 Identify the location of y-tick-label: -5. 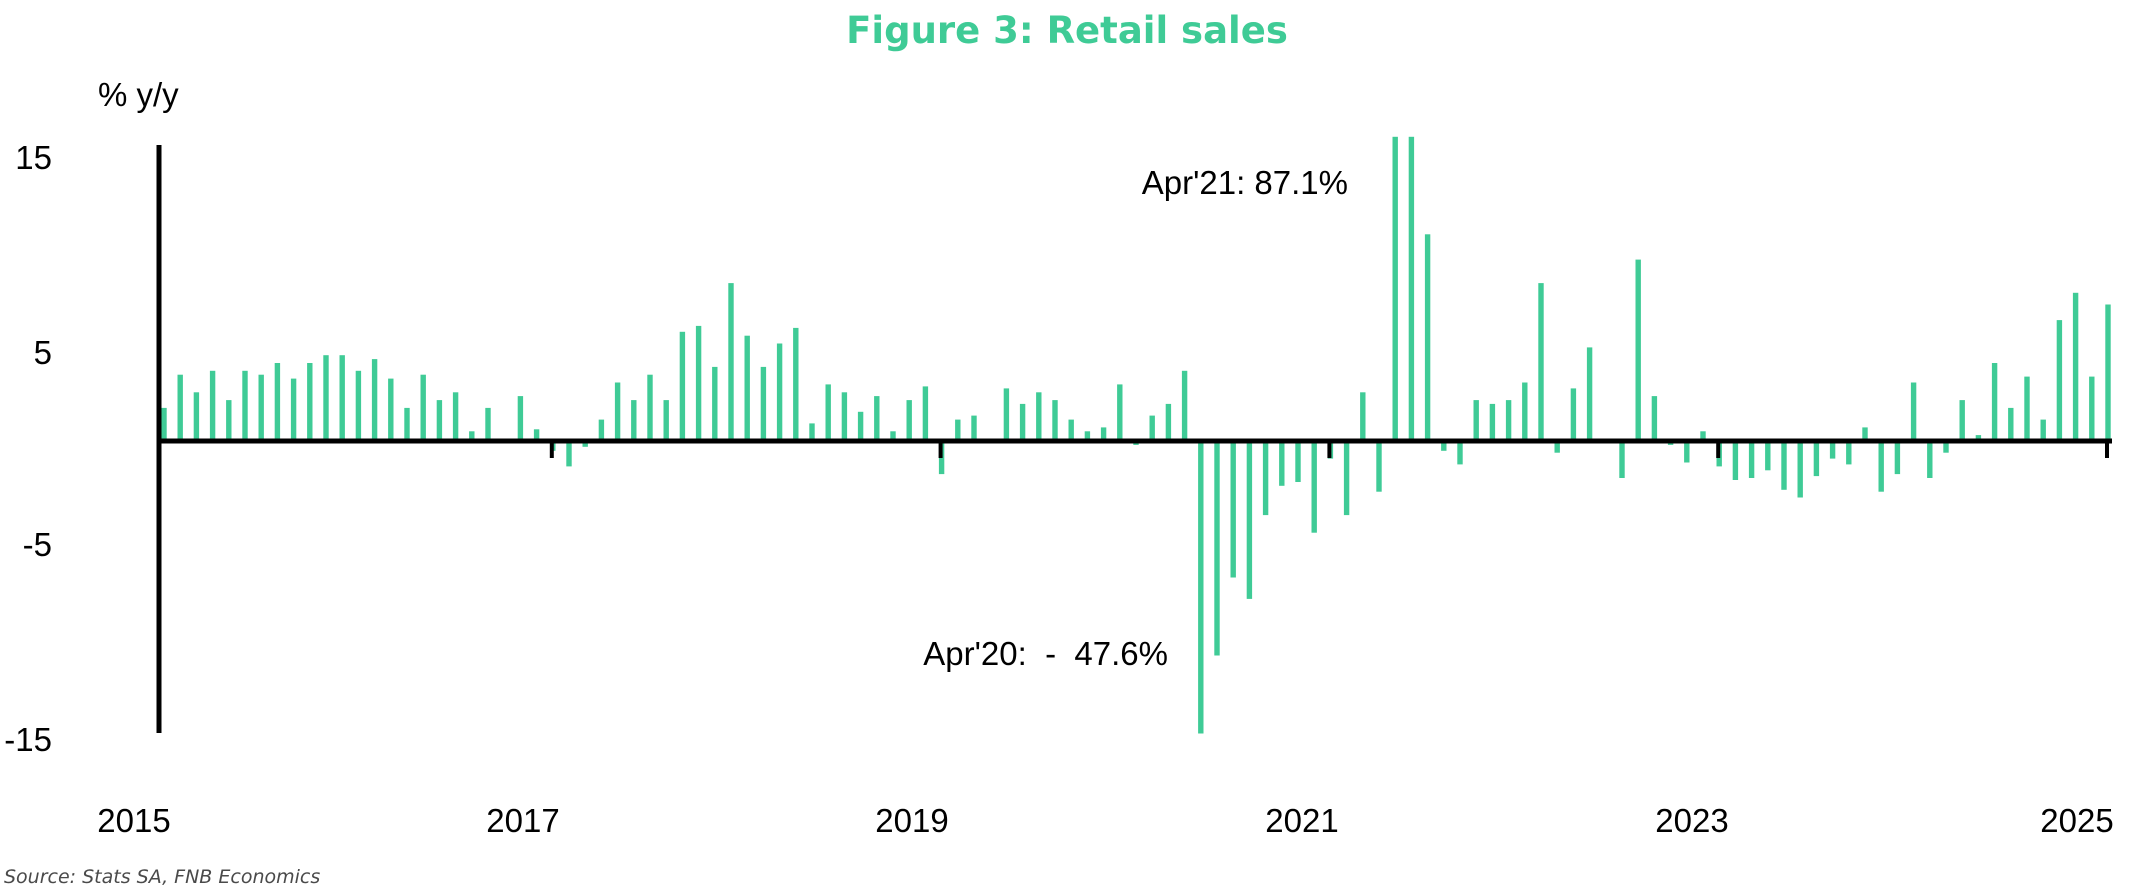
(37, 544).